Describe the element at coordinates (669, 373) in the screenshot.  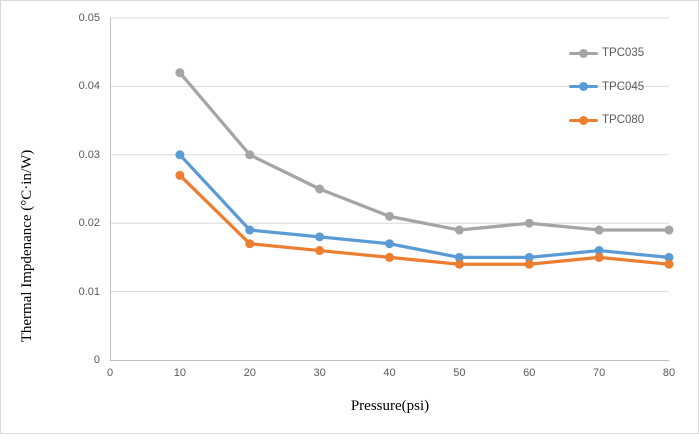
I see `x-tick-label: 80` at that location.